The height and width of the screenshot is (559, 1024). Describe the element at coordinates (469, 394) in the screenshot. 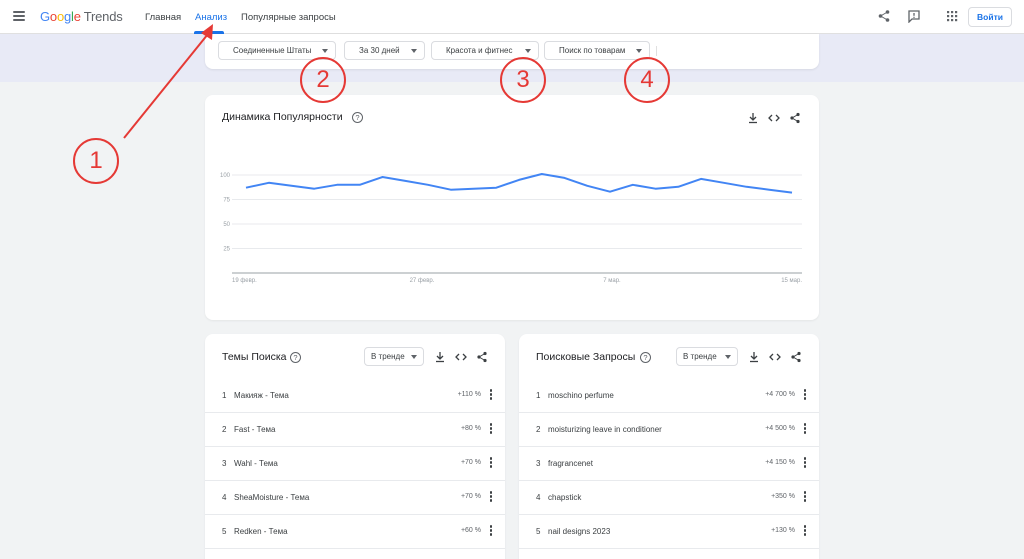

I see `row-value: +110 %` at that location.